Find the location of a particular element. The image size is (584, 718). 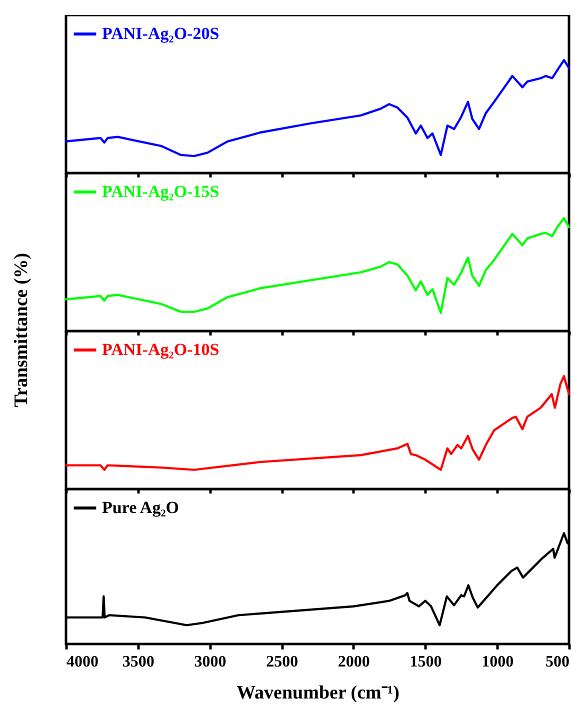

legend-label: PANI-Ag₂O-15S is located at coordinates (161, 191).